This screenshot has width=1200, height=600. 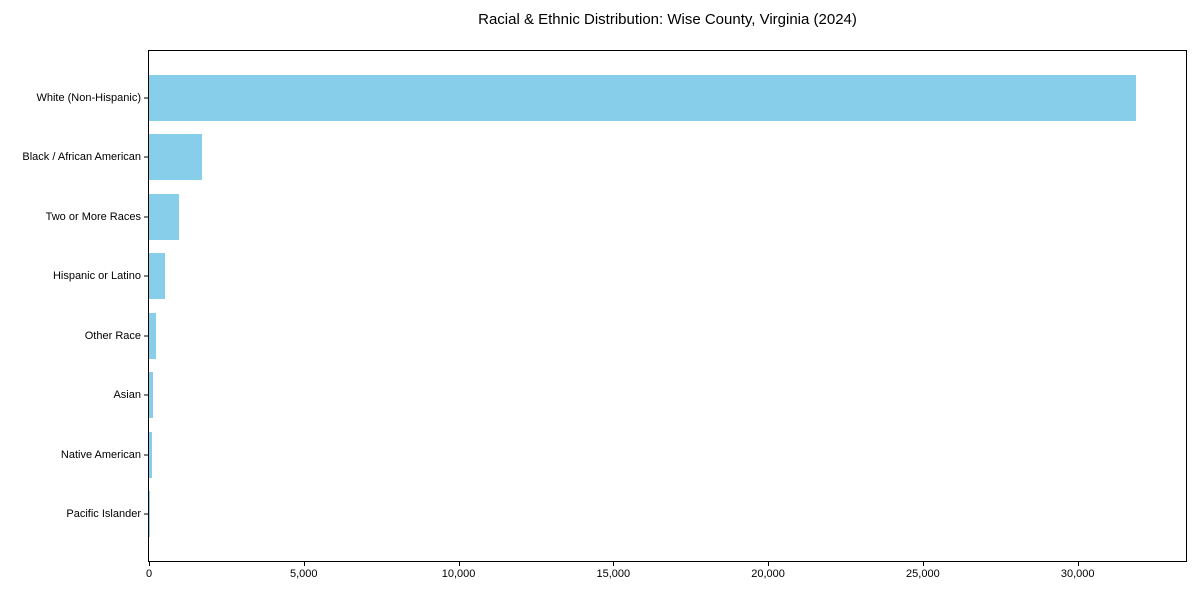 What do you see at coordinates (88, 98) in the screenshot?
I see `y-tick-label-white-non-hispanic: White (Non-Hispanic)` at bounding box center [88, 98].